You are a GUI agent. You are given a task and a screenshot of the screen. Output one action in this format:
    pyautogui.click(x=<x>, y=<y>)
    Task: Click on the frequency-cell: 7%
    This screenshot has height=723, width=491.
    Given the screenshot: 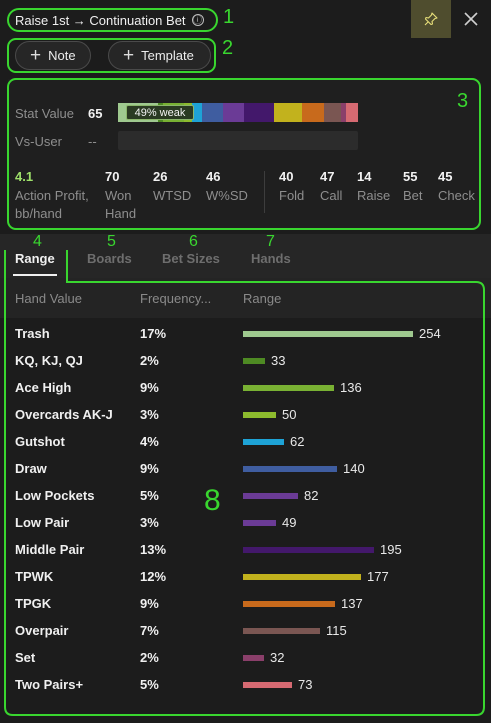 What is the action you would take?
    pyautogui.click(x=149, y=630)
    